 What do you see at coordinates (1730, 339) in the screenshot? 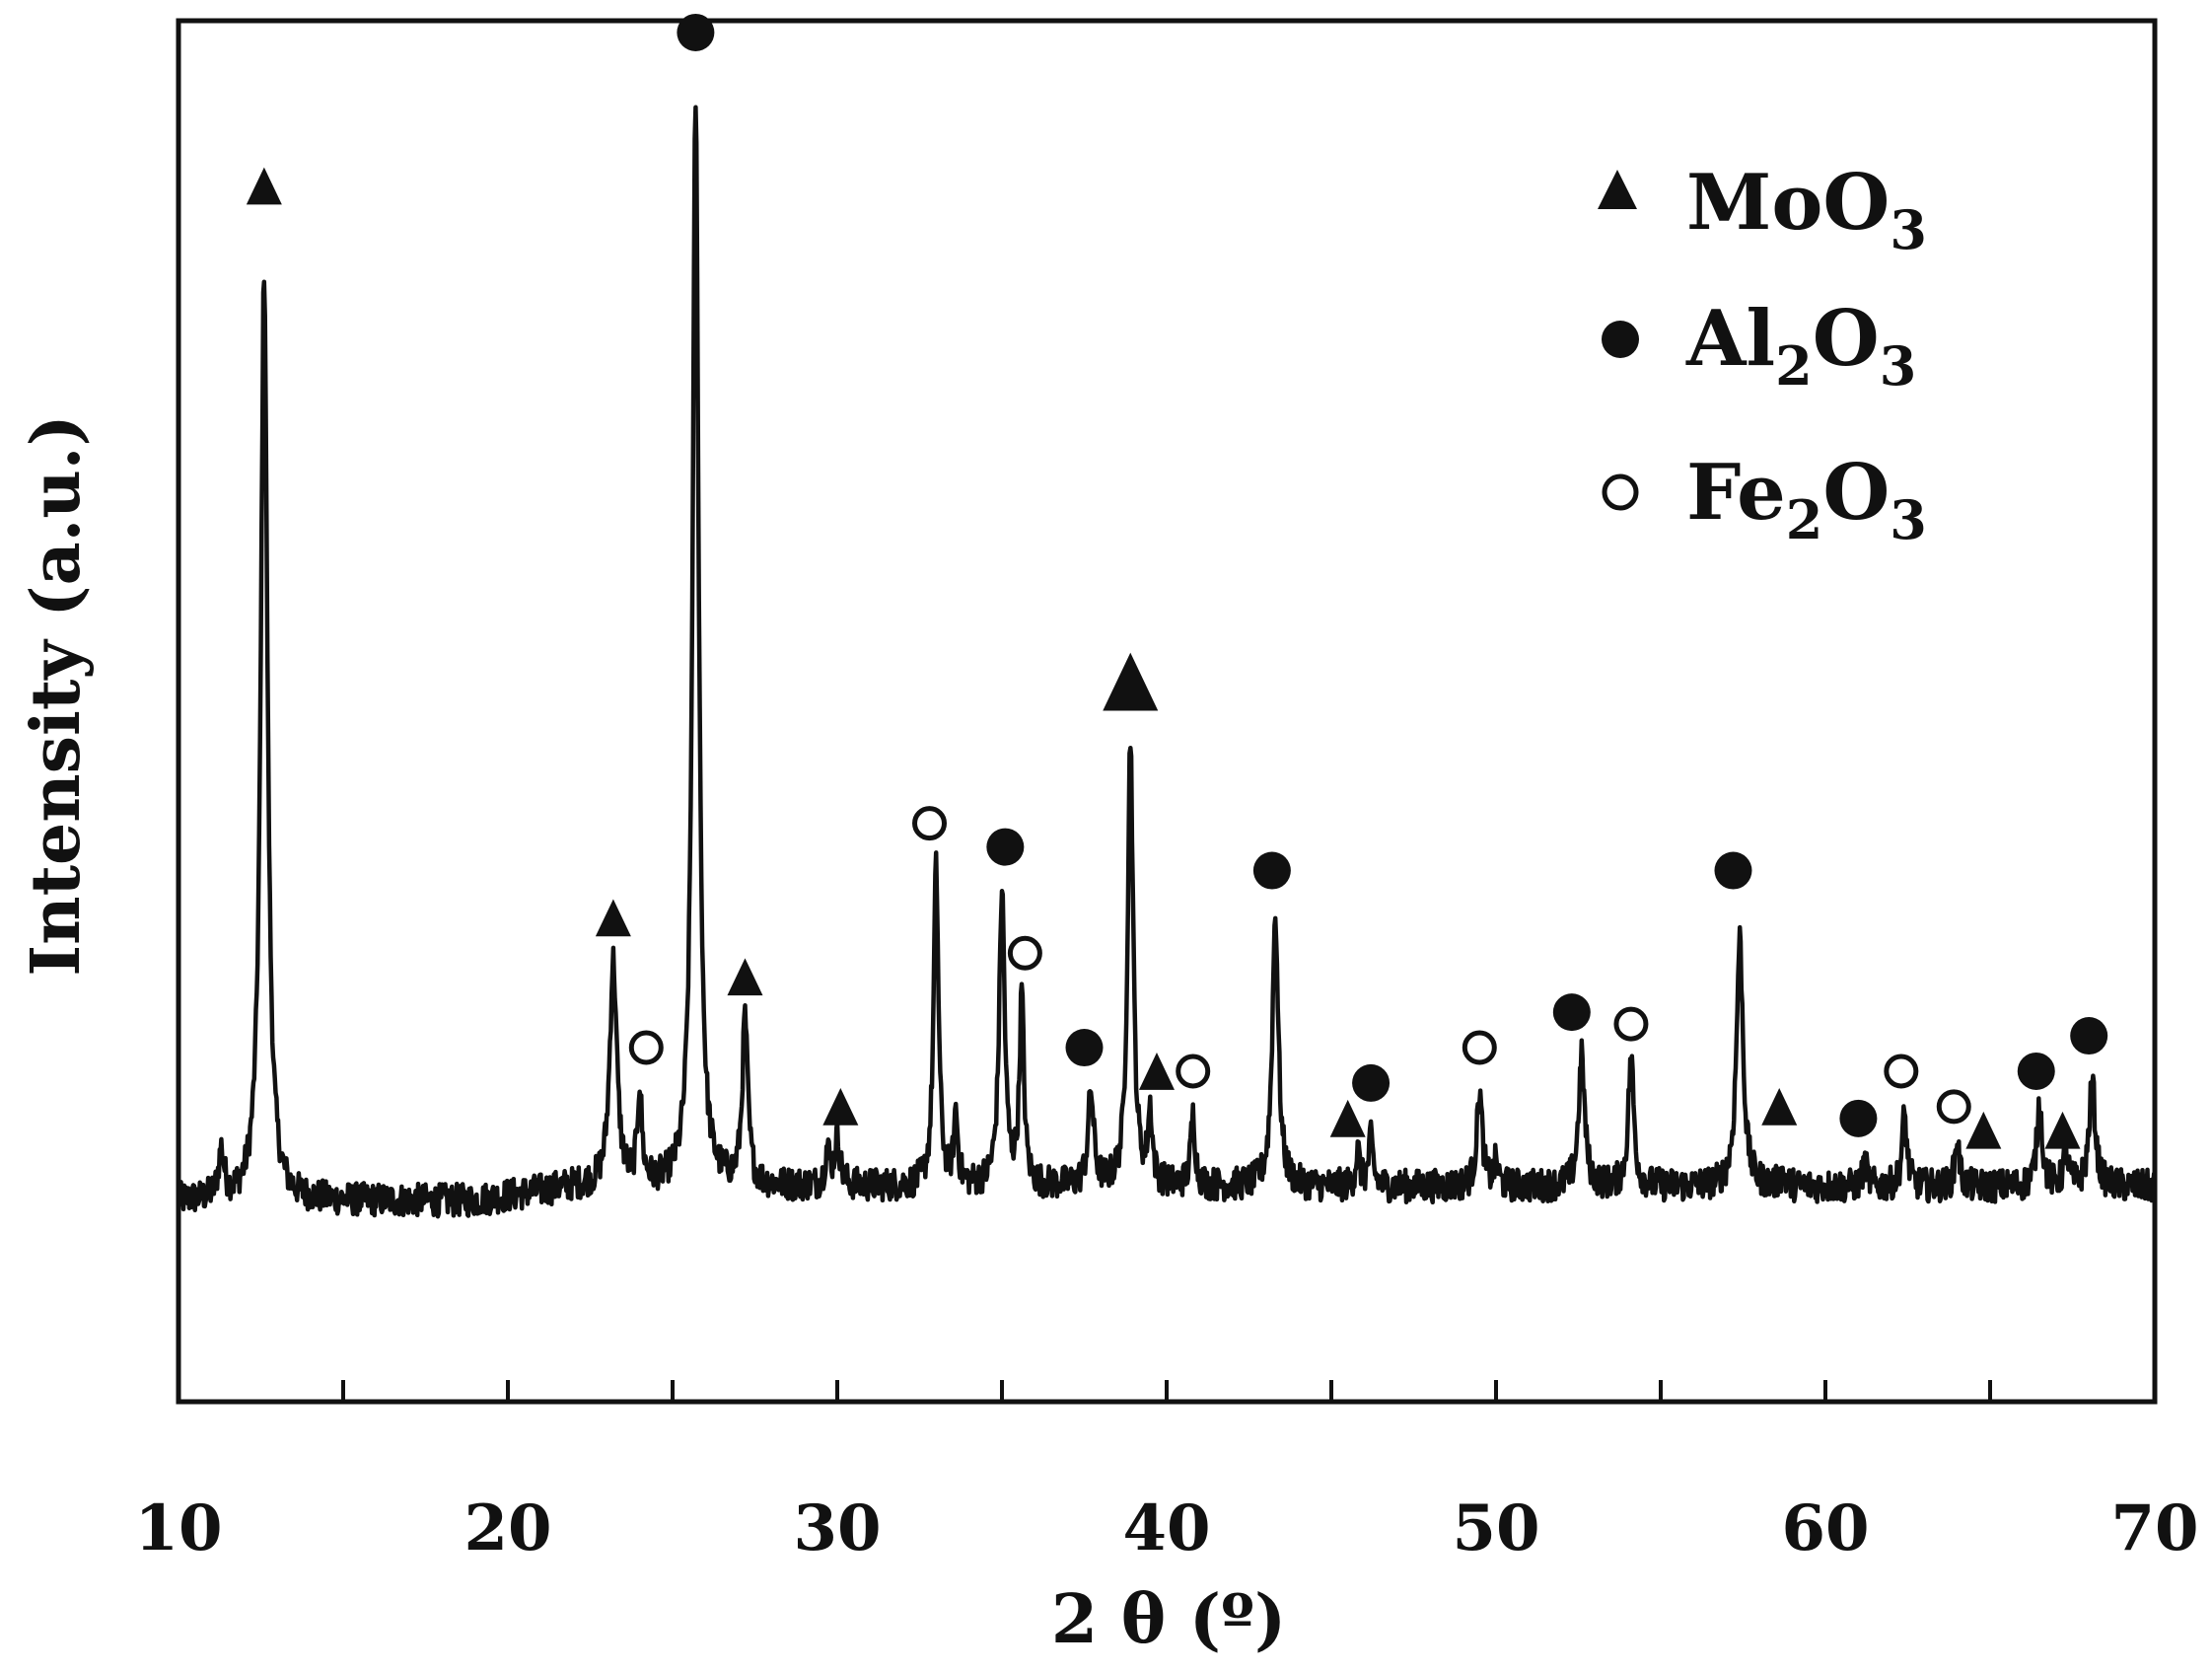
I see `legend-label-al2o3-main: Al` at bounding box center [1730, 339].